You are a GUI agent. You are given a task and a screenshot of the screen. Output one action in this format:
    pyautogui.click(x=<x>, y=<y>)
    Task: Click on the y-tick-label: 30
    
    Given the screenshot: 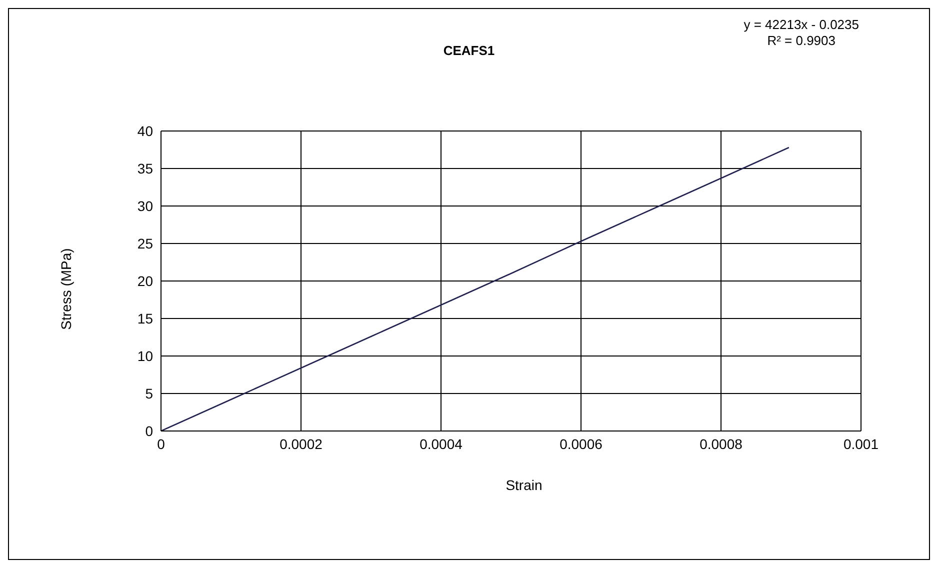 What is the action you would take?
    pyautogui.click(x=145, y=206)
    